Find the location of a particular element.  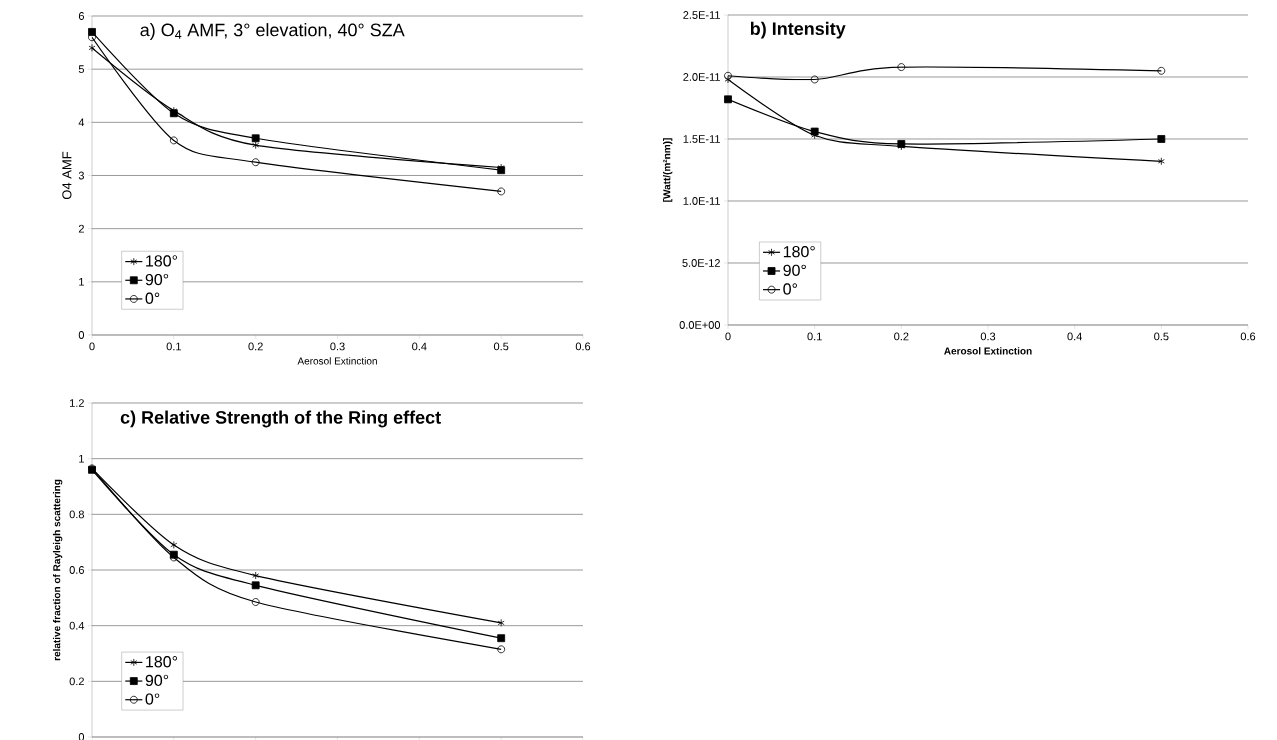

y-tick-label: 4 is located at coordinates (81, 122).